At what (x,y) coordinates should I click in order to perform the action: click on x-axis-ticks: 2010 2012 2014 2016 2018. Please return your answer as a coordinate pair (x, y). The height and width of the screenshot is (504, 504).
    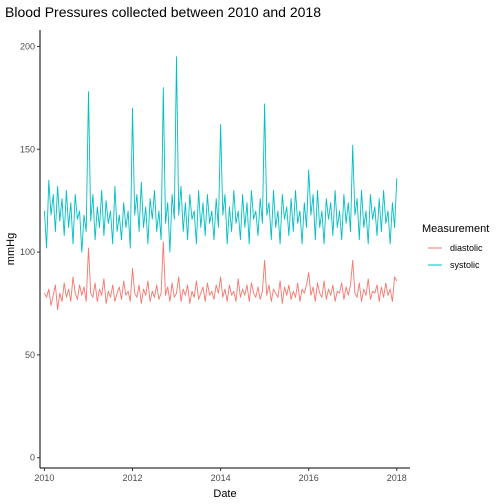
    Looking at the image, I should click on (220, 475).